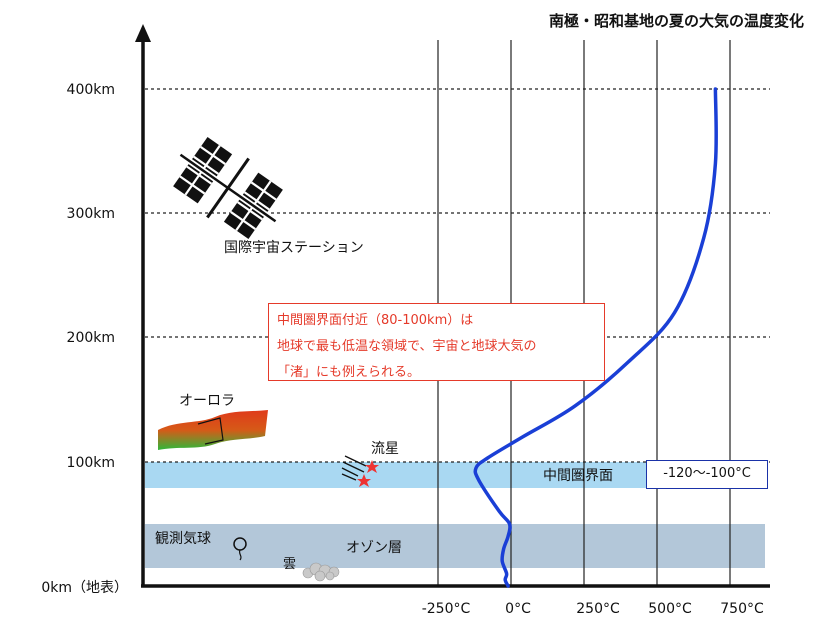 This screenshot has height=630, width=840. What do you see at coordinates (360, 471) in the screenshot?
I see `meteor-icon` at bounding box center [360, 471].